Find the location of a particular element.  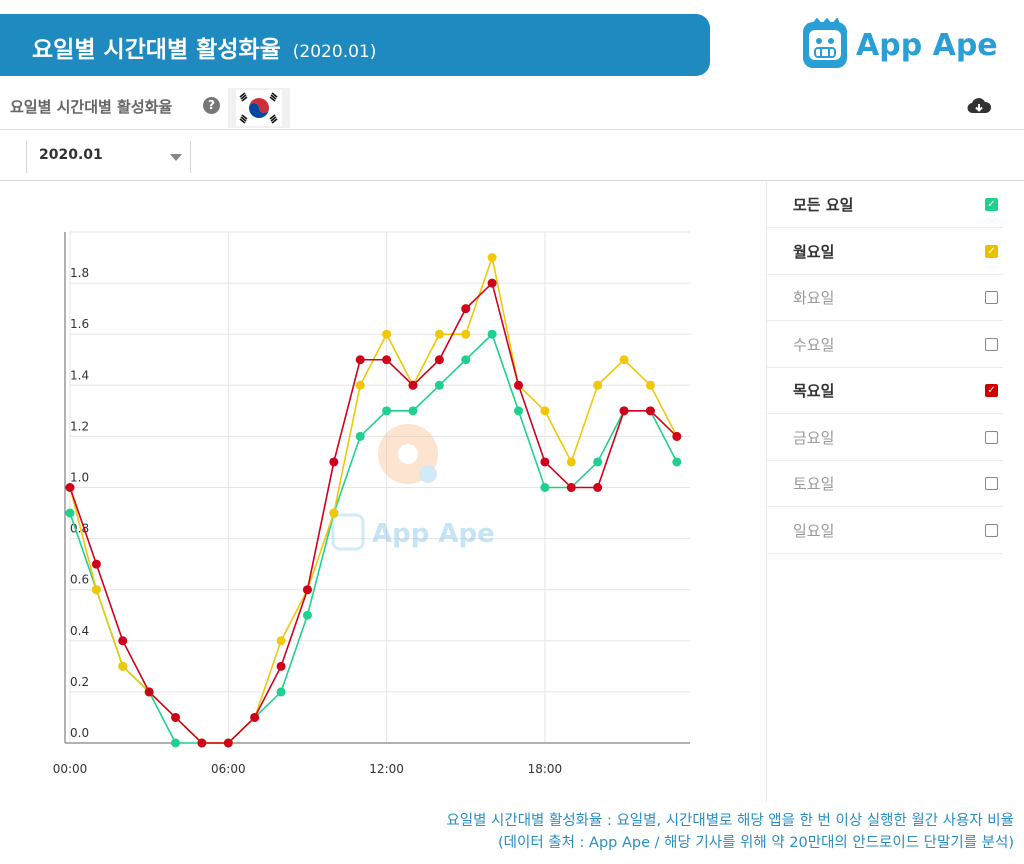

filter-toolbar: 2020.01 is located at coordinates (512, 156).